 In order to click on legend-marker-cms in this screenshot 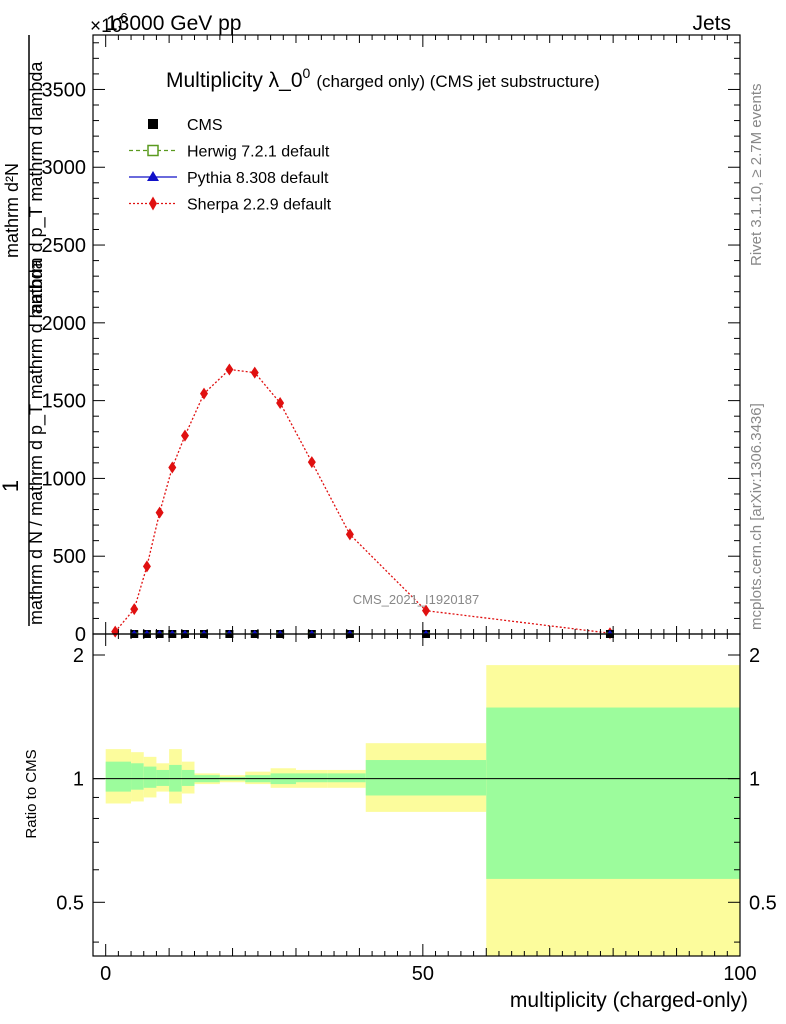, I will do `click(153, 124)`.